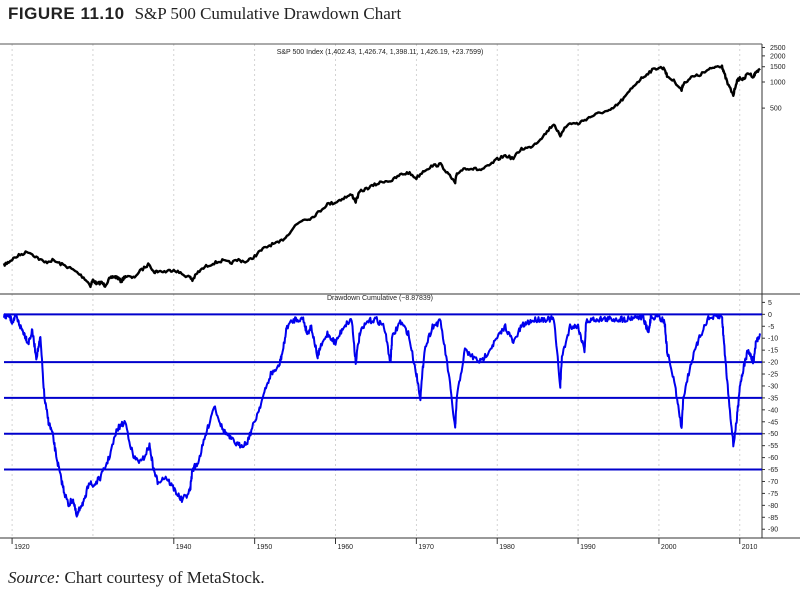 The height and width of the screenshot is (600, 800). What do you see at coordinates (773, 482) in the screenshot?
I see `drawdown-tick-label: -70` at bounding box center [773, 482].